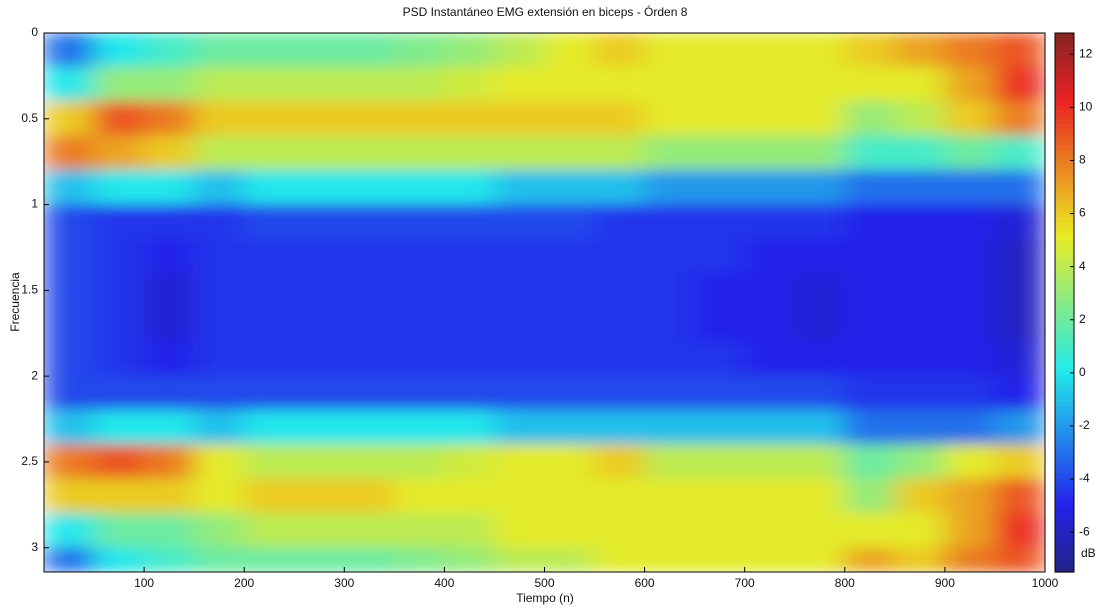 The width and height of the screenshot is (1109, 609). I want to click on x-tick-label: 300, so click(344, 583).